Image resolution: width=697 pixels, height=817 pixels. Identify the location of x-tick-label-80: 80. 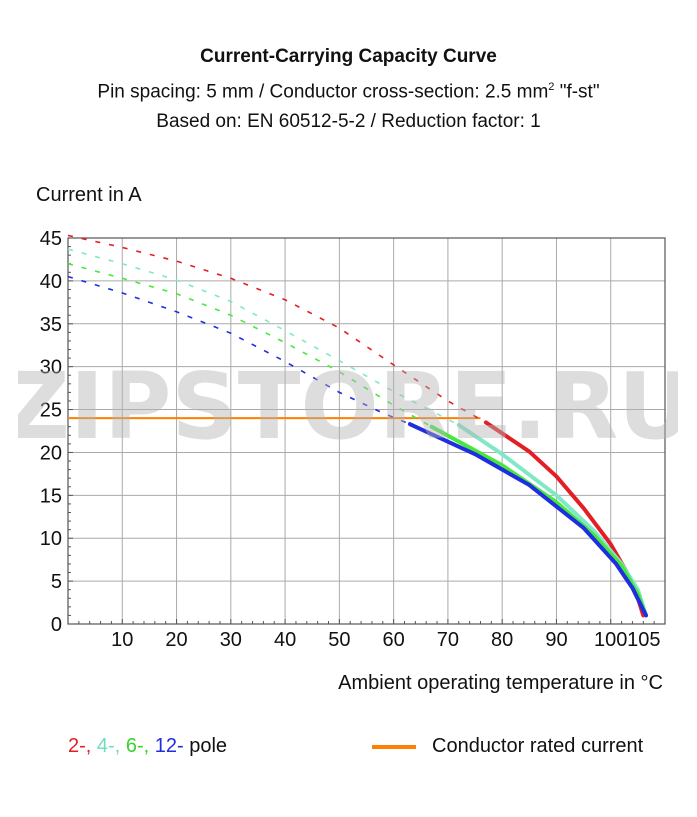
(502, 640).